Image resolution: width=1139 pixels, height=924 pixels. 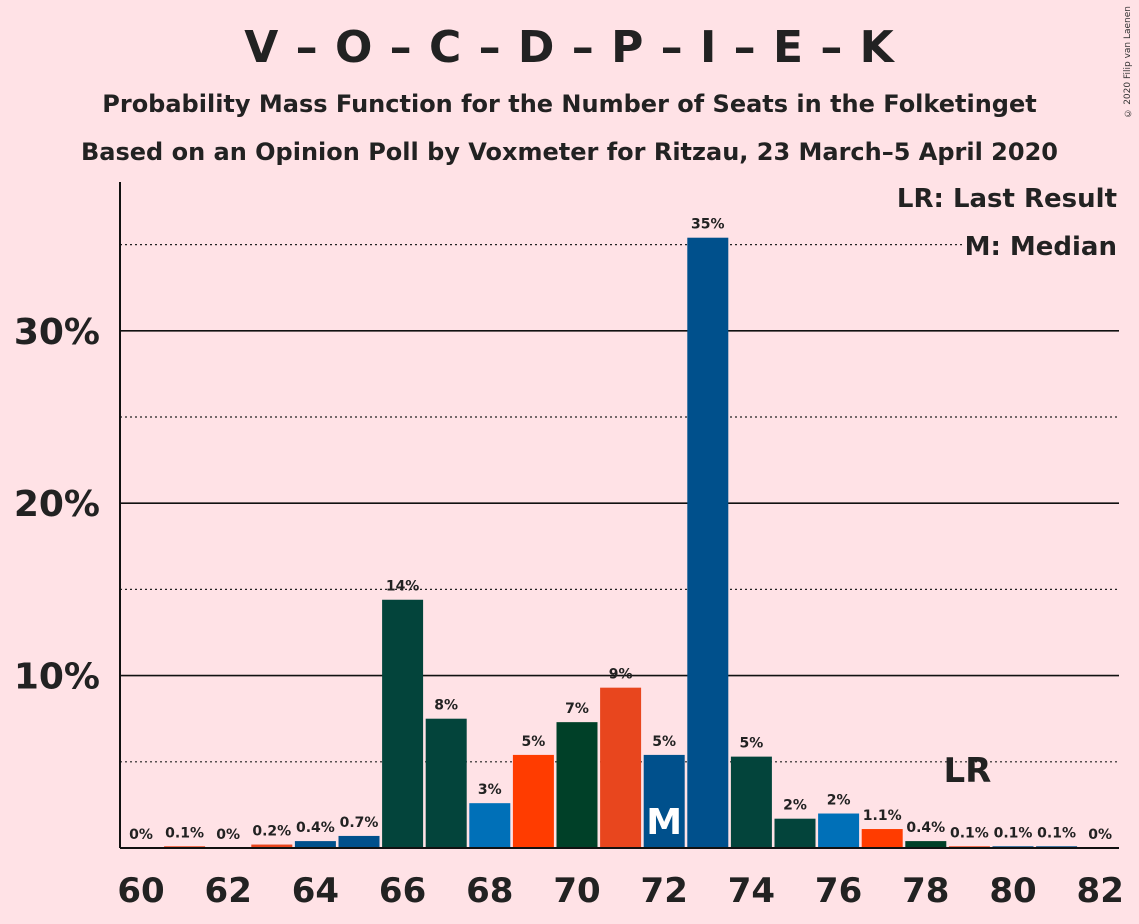 What do you see at coordinates (140, 891) in the screenshot?
I see `x-tick-label: 60` at bounding box center [140, 891].